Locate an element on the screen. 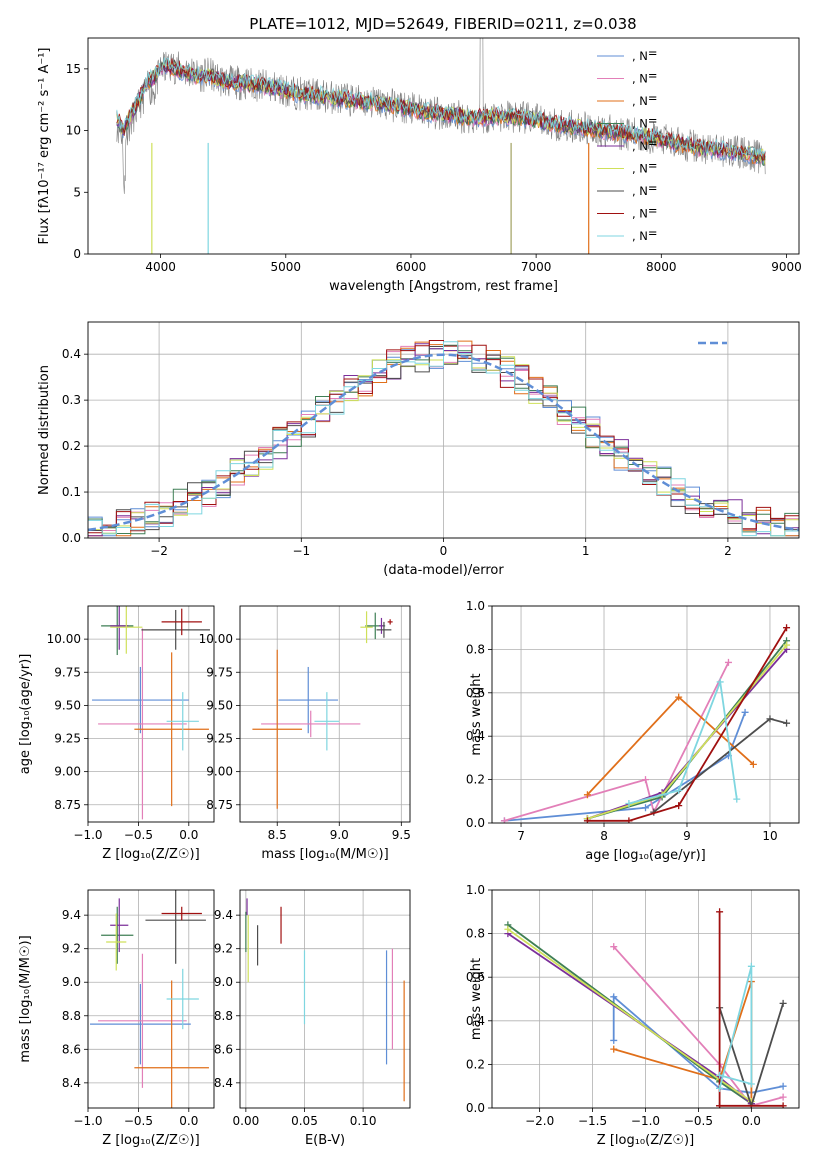 Image resolution: width=819 pixels, height=1170 pixels. y-axis-label: mass [log₁₀(M/M☉)] is located at coordinates (25, 998).